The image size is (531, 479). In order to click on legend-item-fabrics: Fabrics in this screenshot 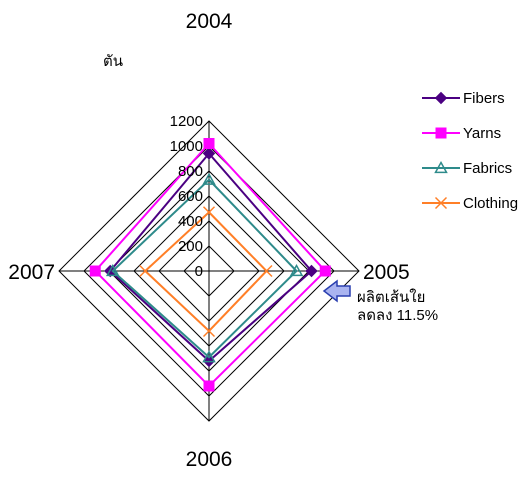, I will do `click(467, 168)`.